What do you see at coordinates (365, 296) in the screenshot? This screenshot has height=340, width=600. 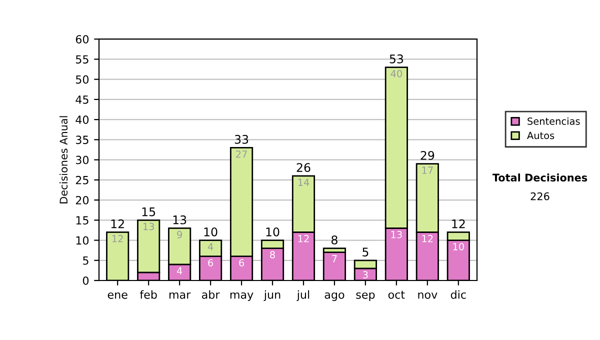 I see `x-tick-label: sep` at bounding box center [365, 296].